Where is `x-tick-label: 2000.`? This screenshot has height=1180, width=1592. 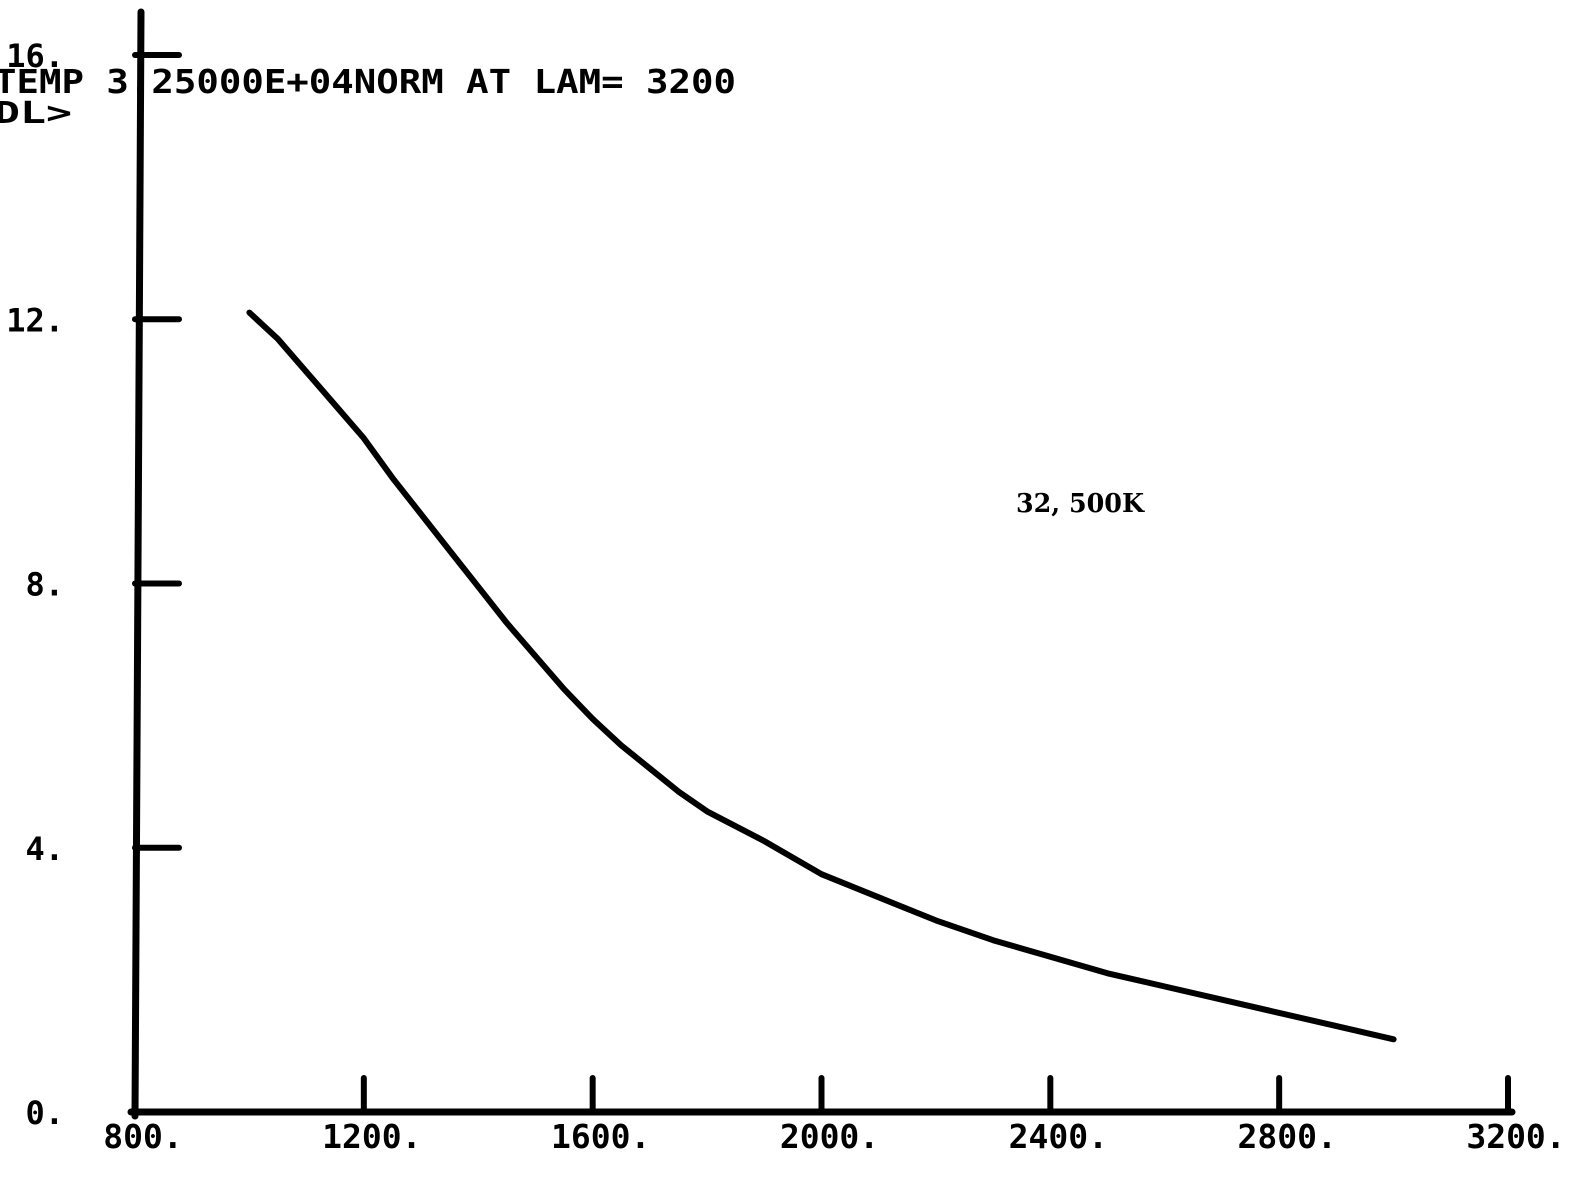
x-tick-label: 2000. is located at coordinates (829, 1136).